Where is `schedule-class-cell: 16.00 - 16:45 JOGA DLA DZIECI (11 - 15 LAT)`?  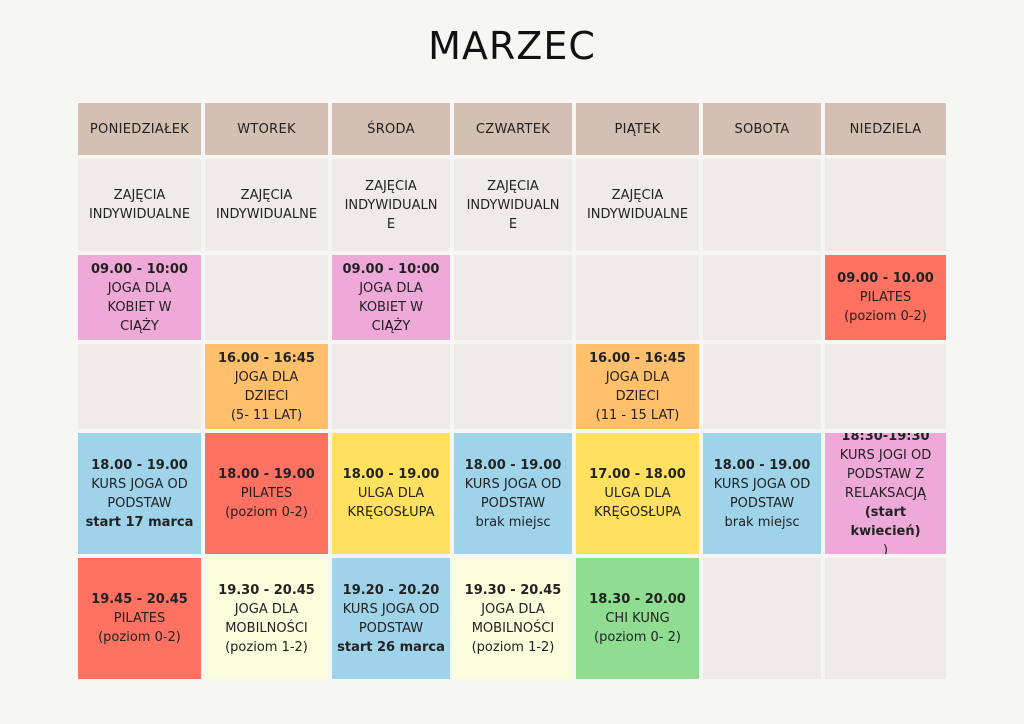 schedule-class-cell: 16.00 - 16:45 JOGA DLA DZIECI (11 - 15 LAT) is located at coordinates (637, 386).